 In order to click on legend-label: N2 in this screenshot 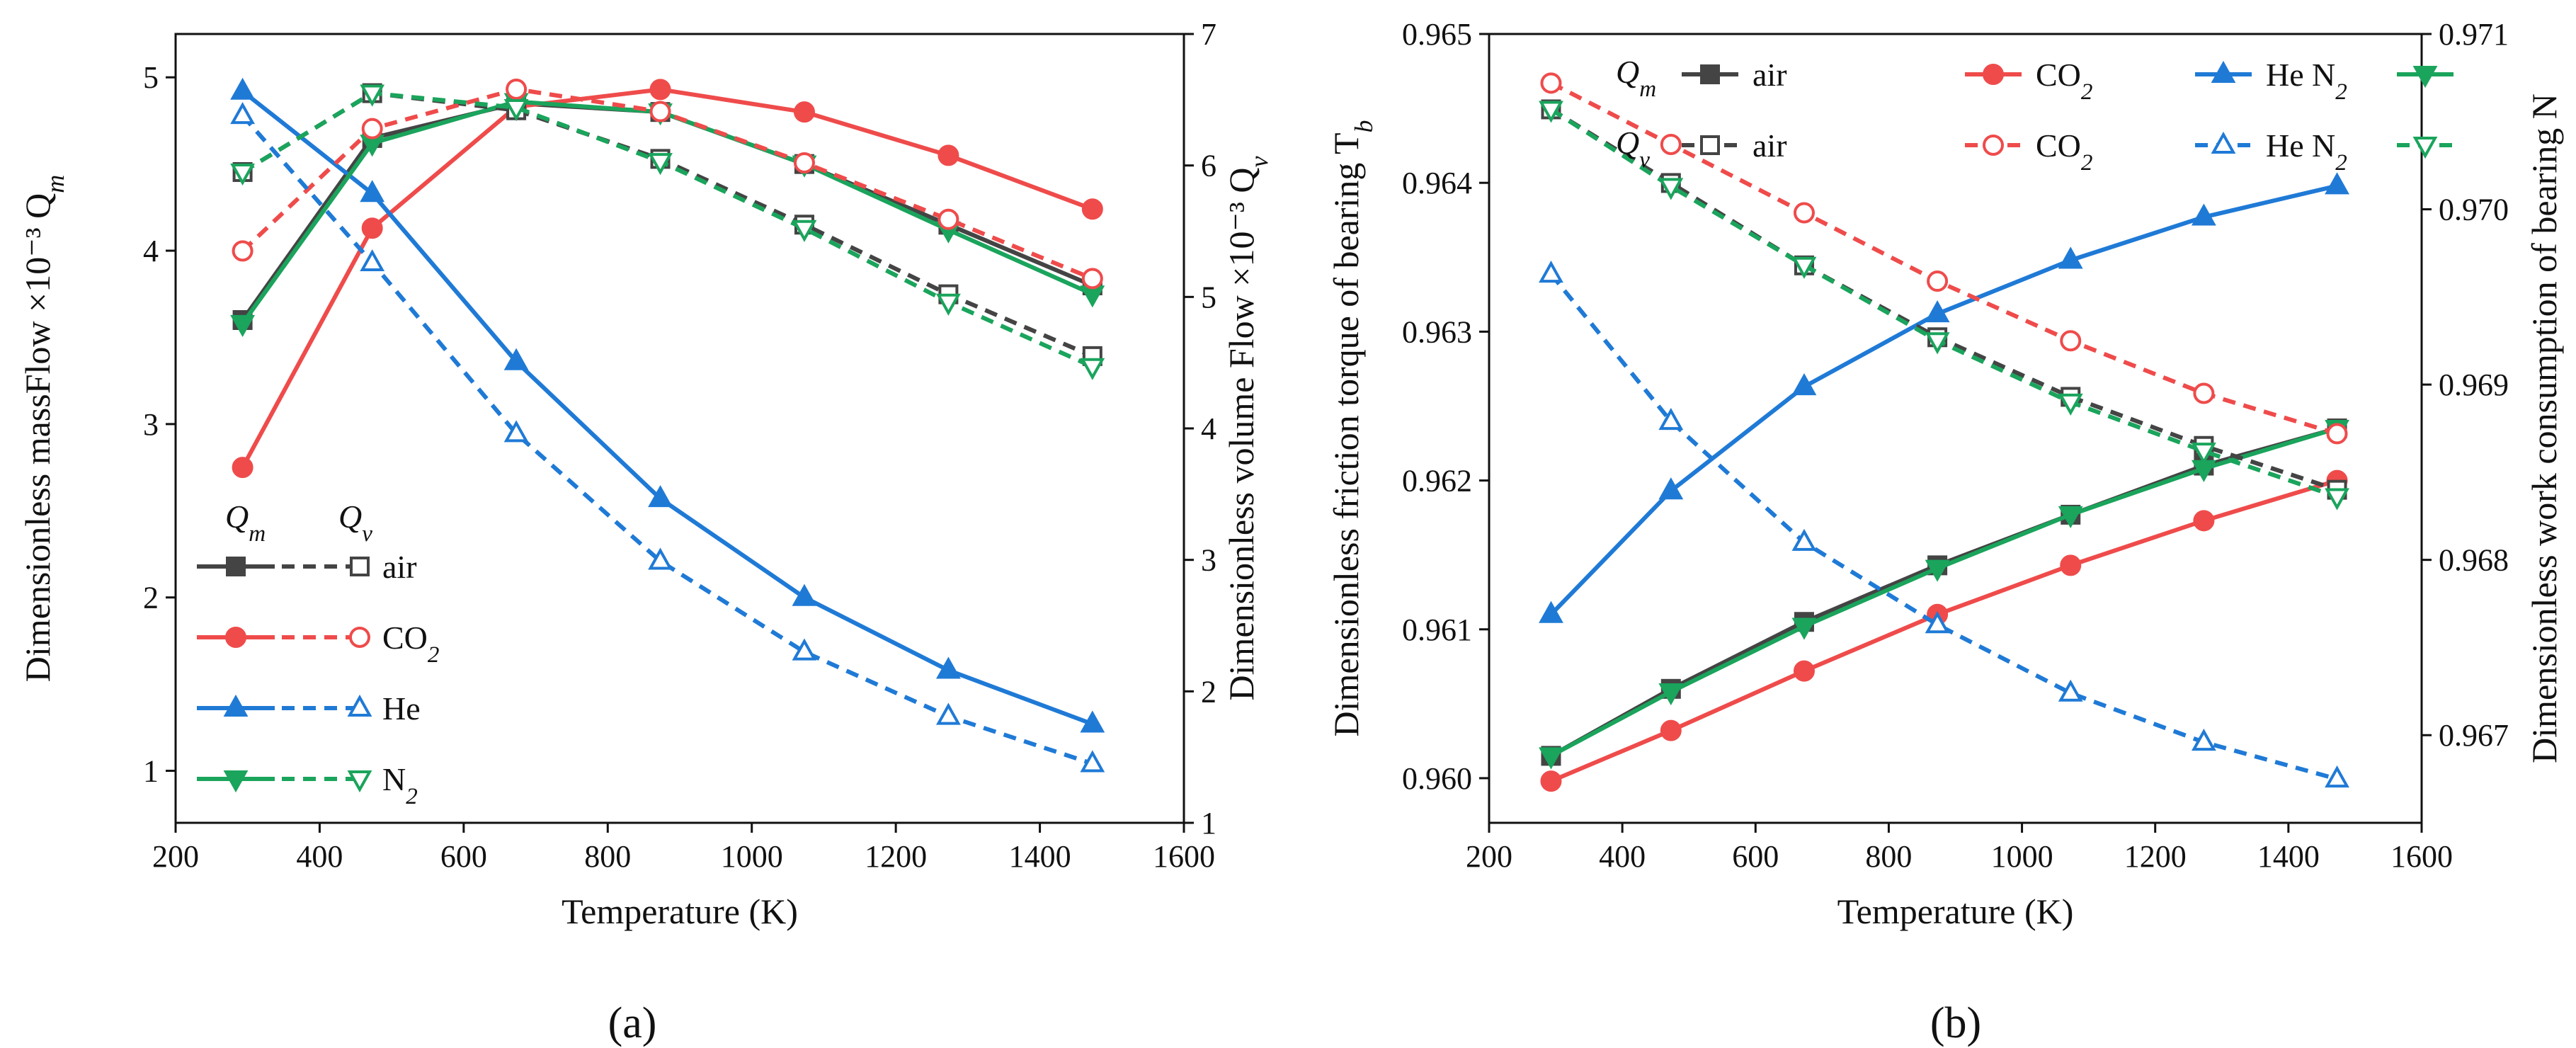, I will do `click(400, 785)`.